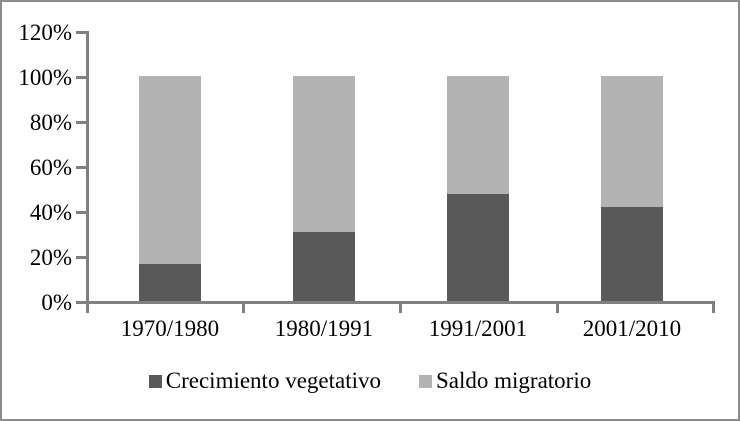  What do you see at coordinates (45, 77) in the screenshot?
I see `y-axis-label: 100%` at bounding box center [45, 77].